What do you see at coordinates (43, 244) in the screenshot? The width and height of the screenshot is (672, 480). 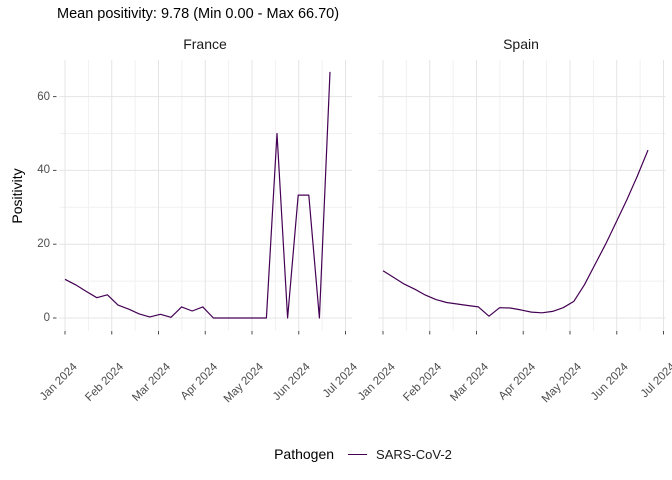 I see `y-tick-label: 20` at bounding box center [43, 244].